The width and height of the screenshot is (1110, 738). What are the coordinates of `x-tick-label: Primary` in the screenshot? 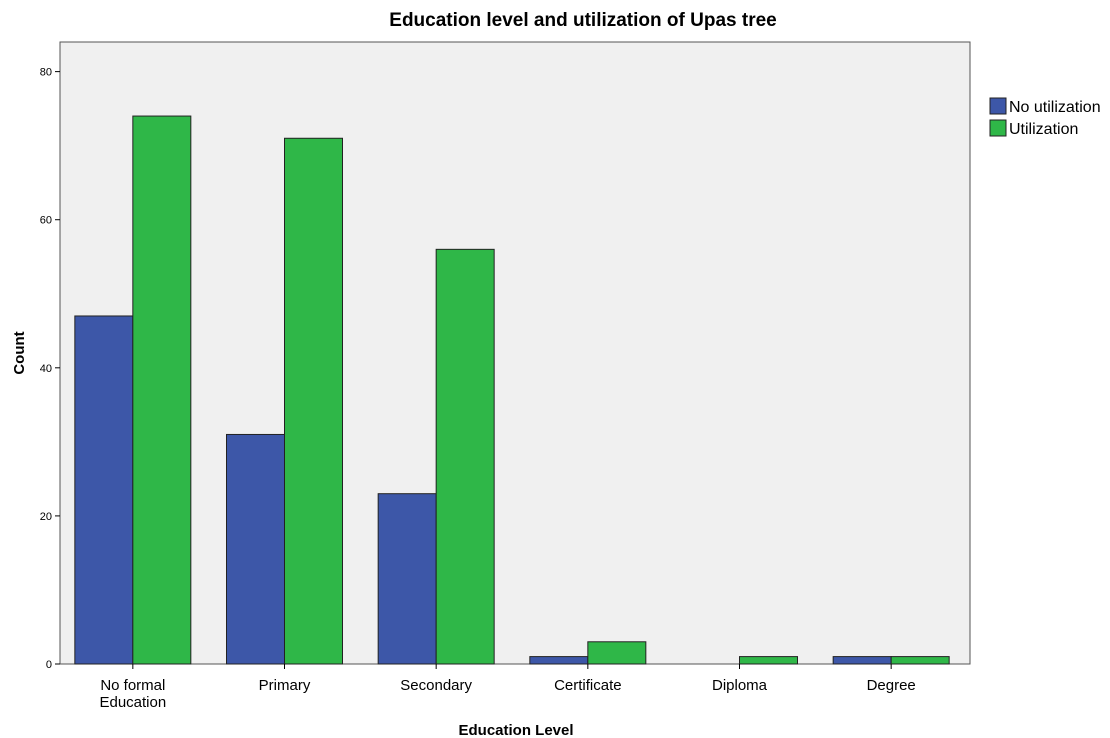 It's located at (285, 685).